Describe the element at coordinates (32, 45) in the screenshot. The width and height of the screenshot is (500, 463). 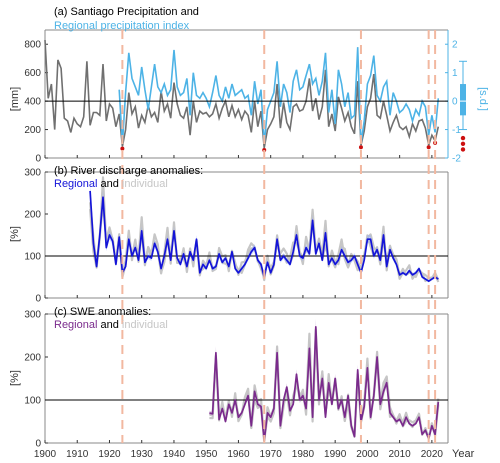
I see `y-tick-label: 800` at that location.